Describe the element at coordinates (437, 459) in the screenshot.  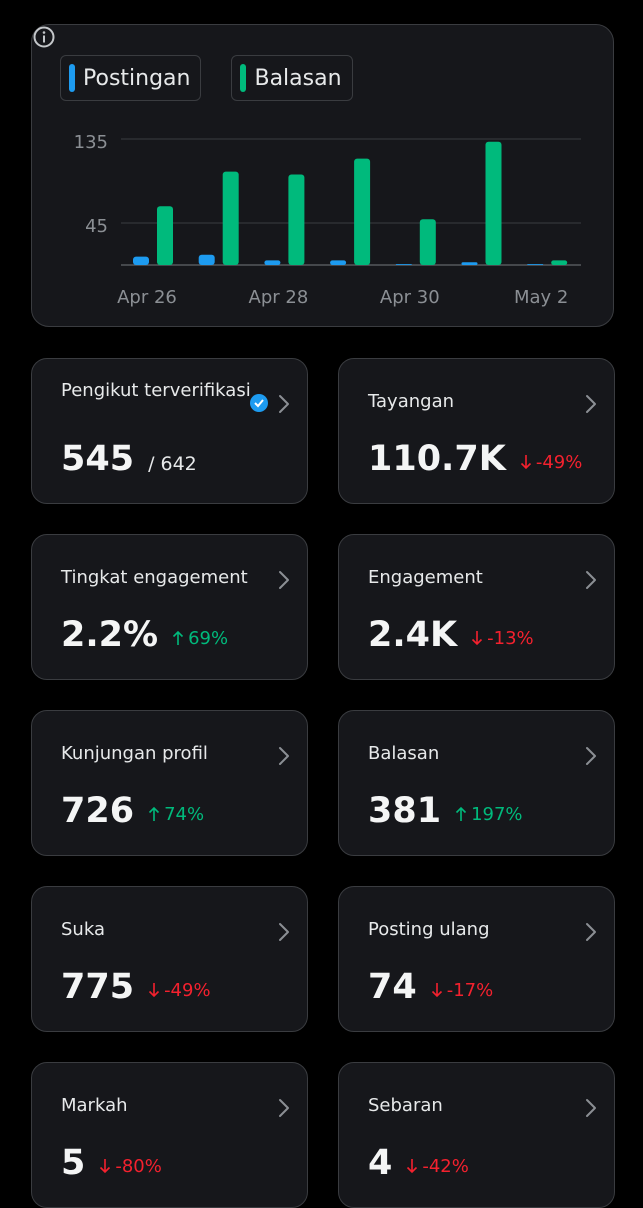
I see `card-value: 110.7K` at that location.